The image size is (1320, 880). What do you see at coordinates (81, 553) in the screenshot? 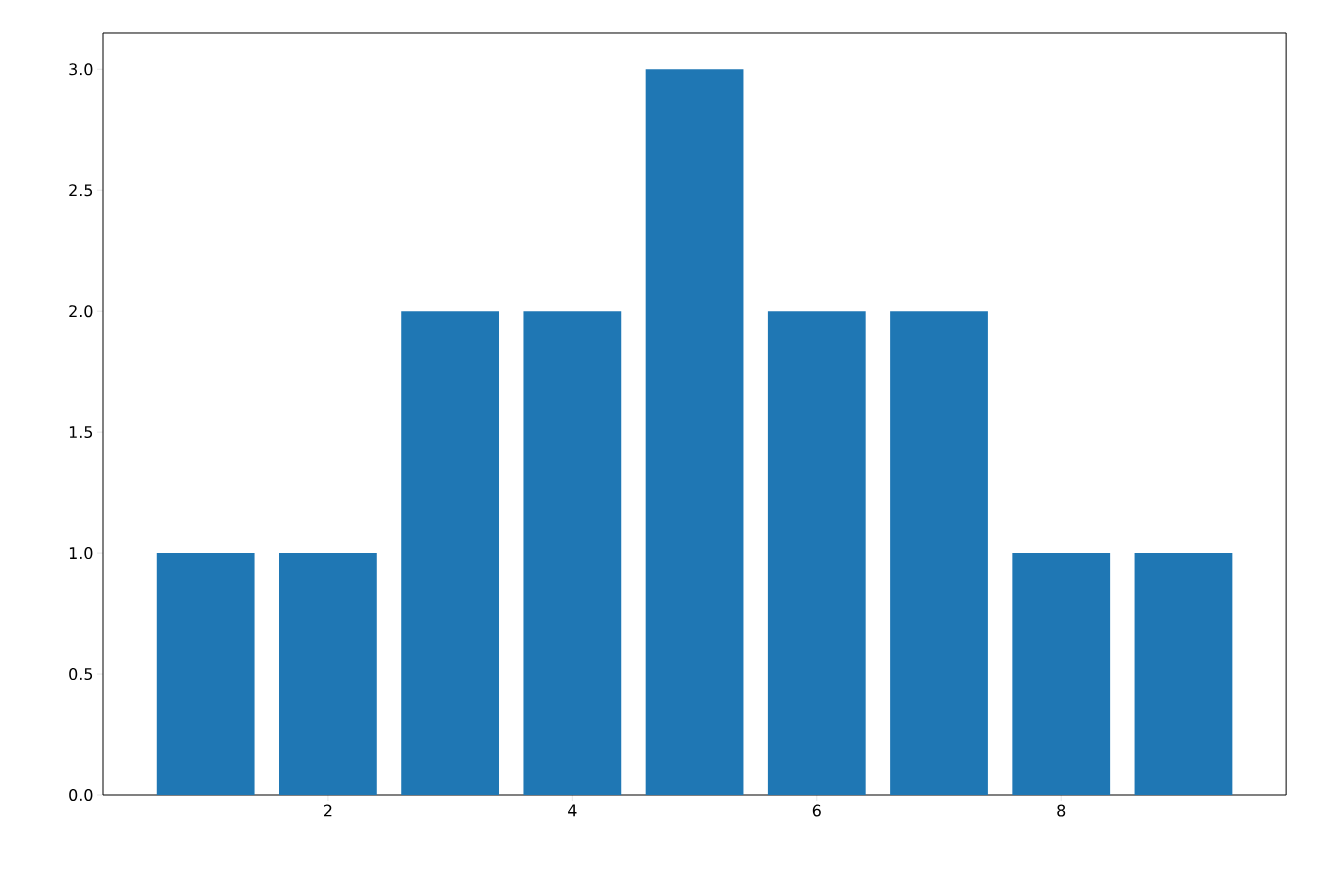
I see `y-tick-label: 1.0` at bounding box center [81, 553].